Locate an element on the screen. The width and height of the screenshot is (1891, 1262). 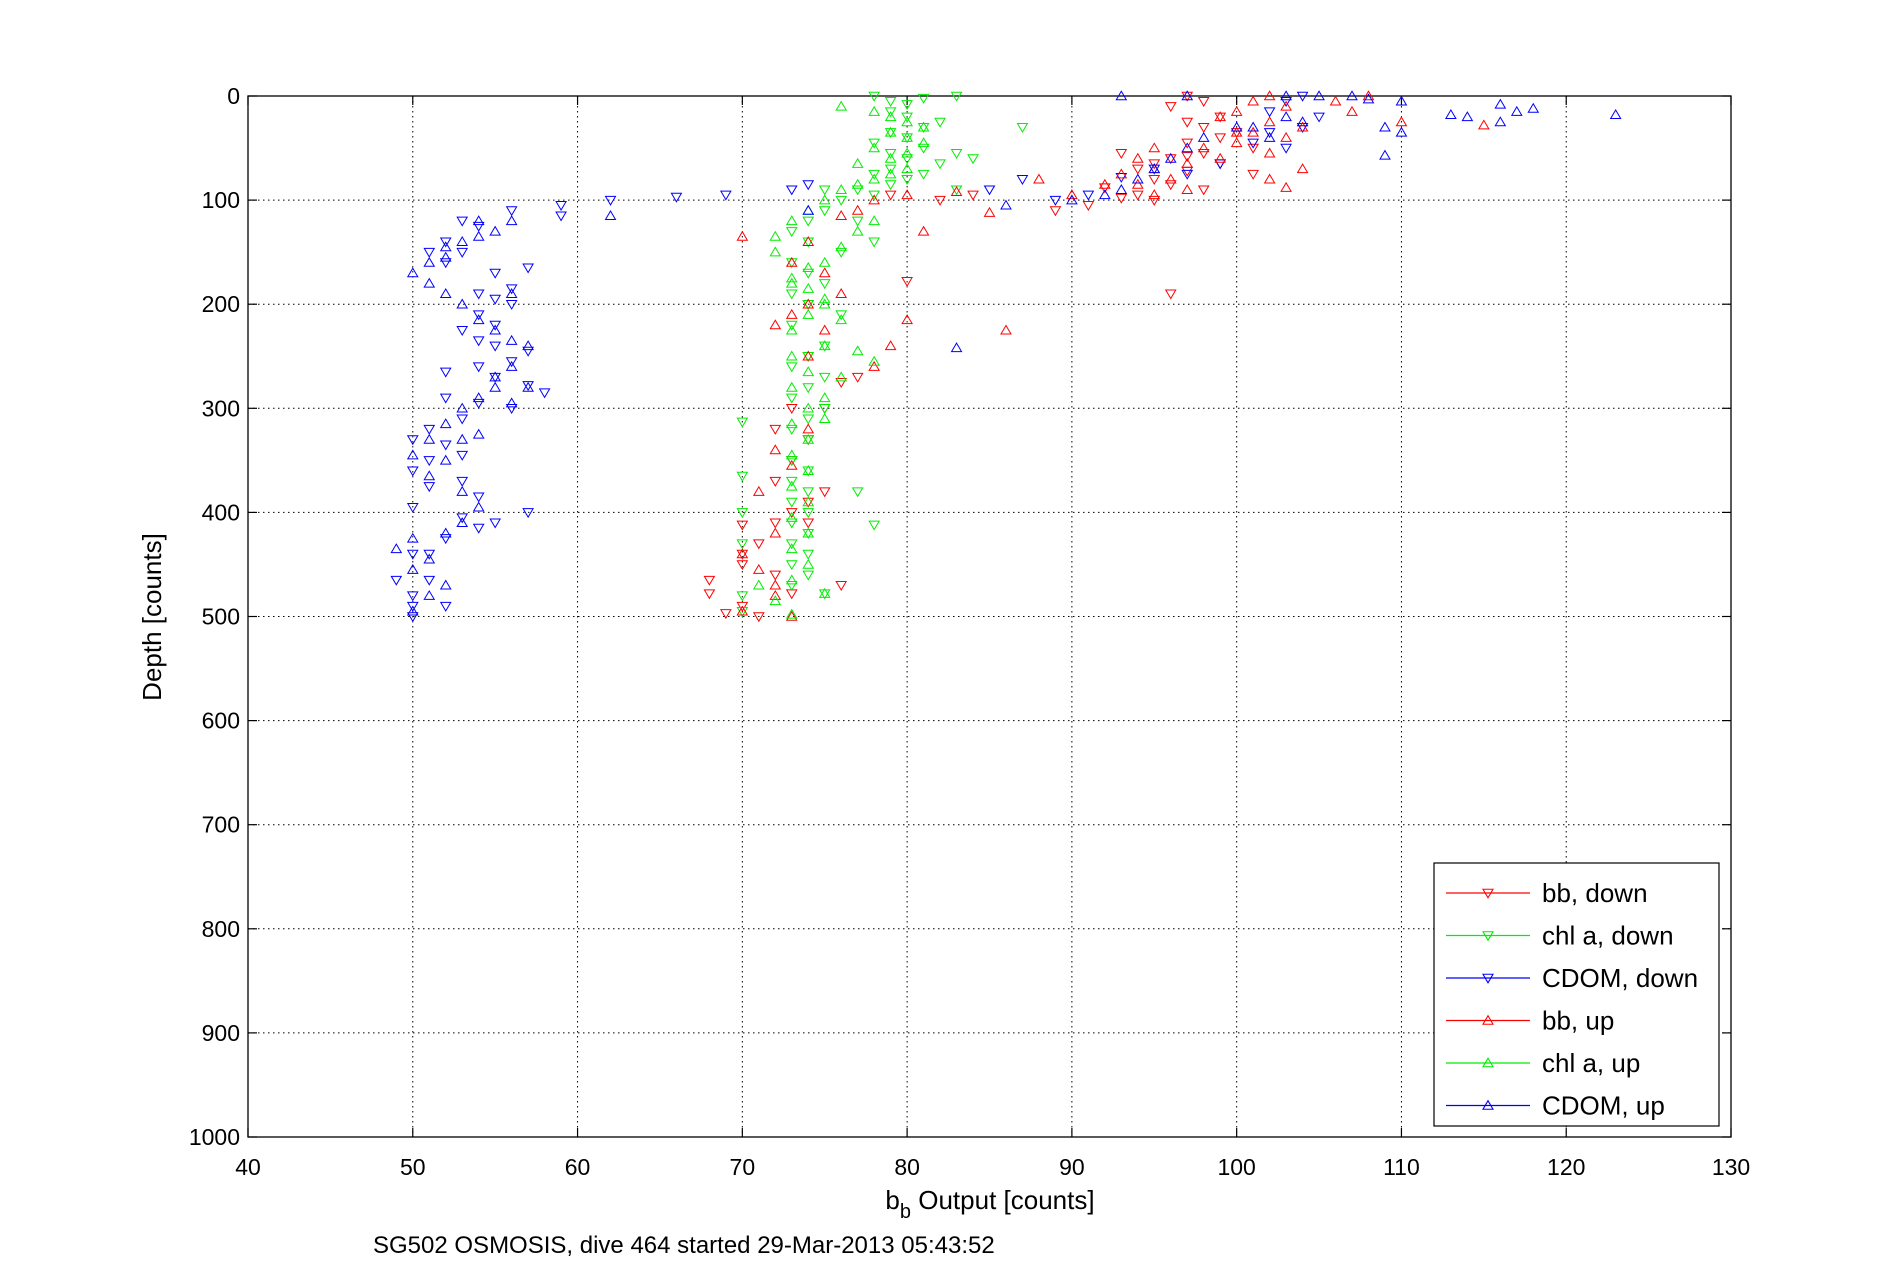
y-tick-label: 500 is located at coordinates (221, 617).